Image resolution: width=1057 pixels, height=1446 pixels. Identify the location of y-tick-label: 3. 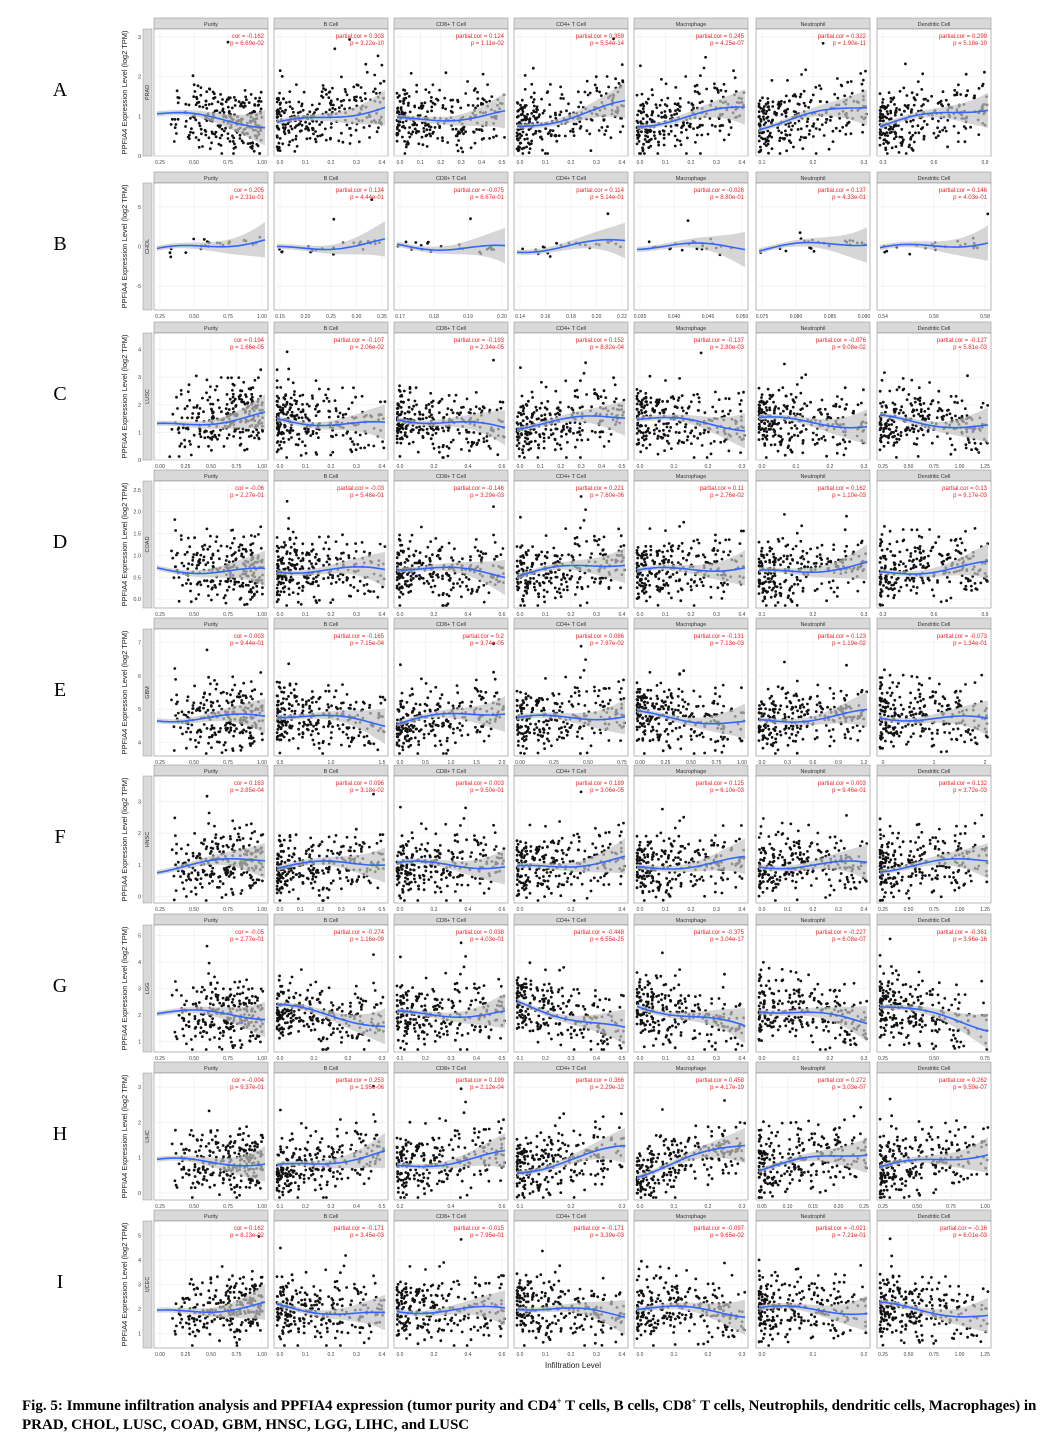
(139, 38).